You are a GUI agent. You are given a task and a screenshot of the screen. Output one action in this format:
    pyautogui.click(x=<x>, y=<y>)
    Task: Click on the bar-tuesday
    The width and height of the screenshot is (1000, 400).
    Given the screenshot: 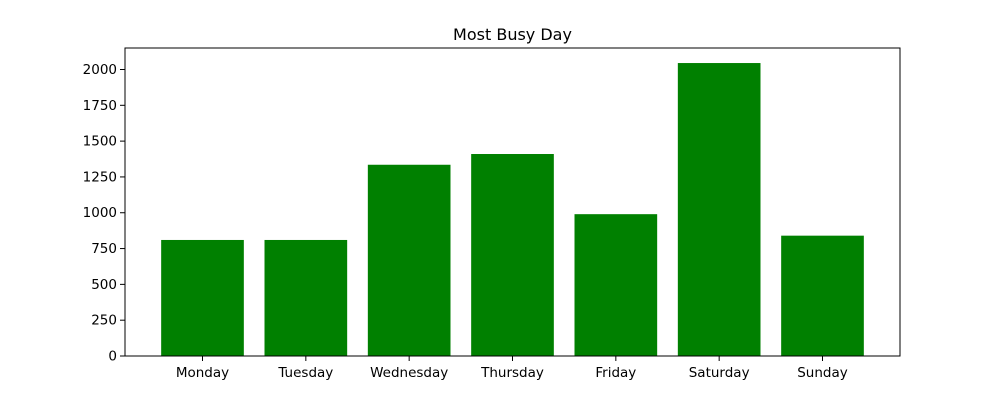 What is the action you would take?
    pyautogui.click(x=306, y=297)
    